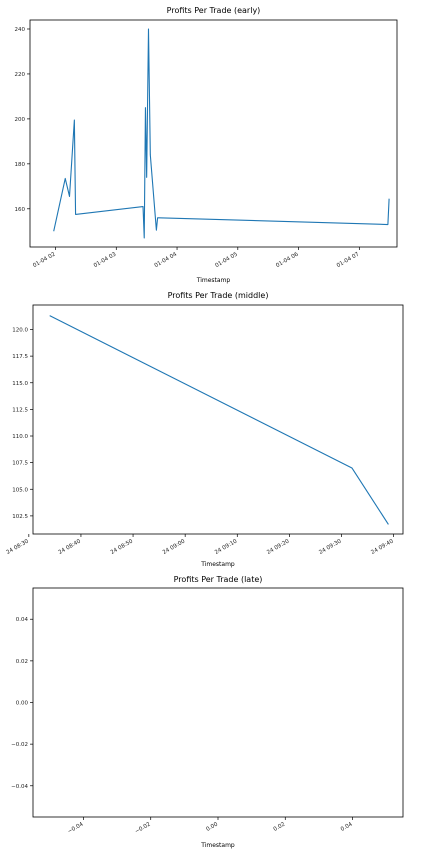 The height and width of the screenshot is (855, 431). Describe the element at coordinates (70, 547) in the screenshot. I see `x-tick-label: 24 08:40` at that location.